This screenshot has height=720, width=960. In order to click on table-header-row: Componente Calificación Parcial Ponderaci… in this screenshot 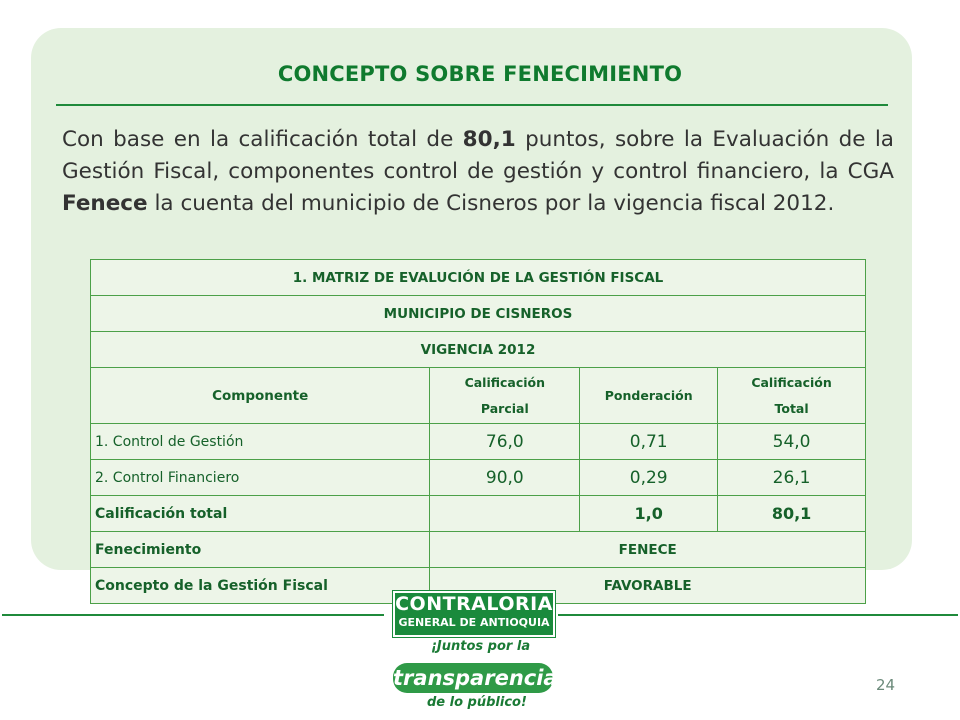, I will do `click(477, 395)`.